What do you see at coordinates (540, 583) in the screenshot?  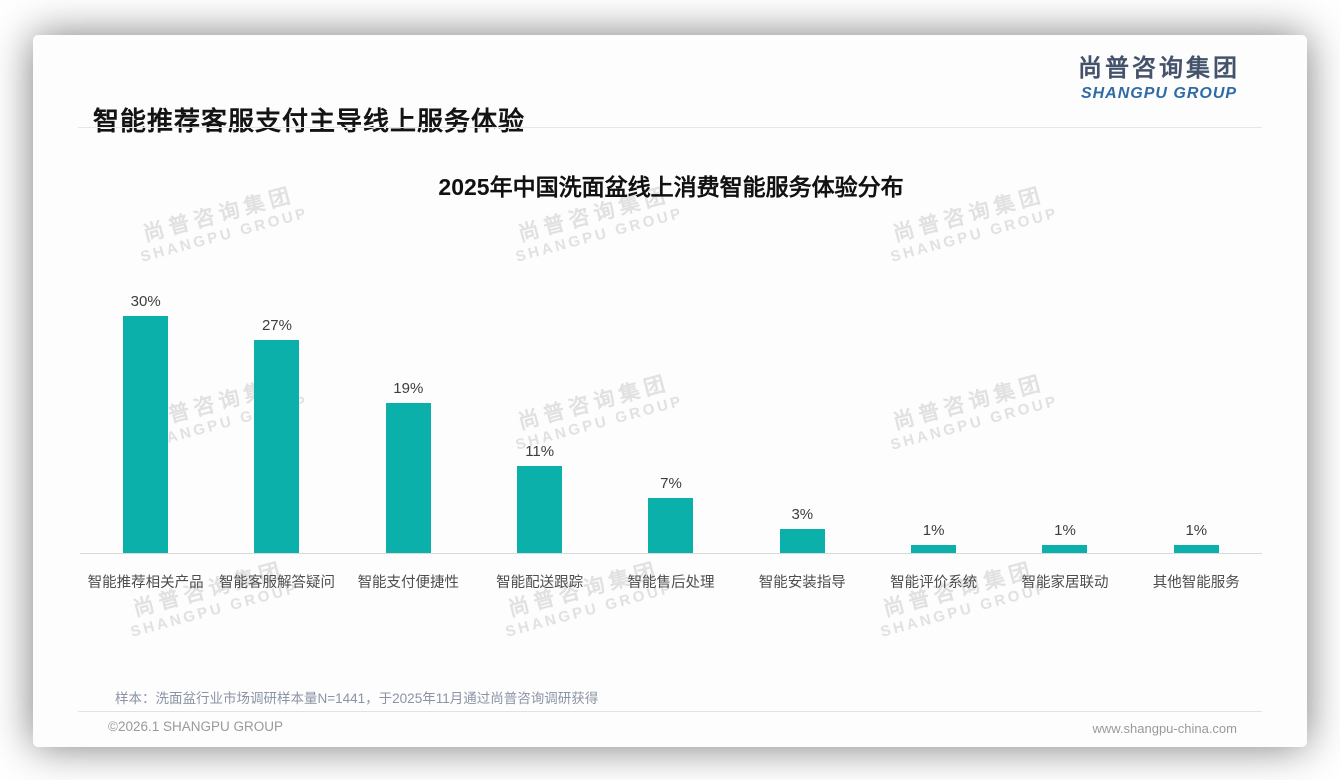 I see `x-axis-label: 智能配送跟踪` at bounding box center [540, 583].